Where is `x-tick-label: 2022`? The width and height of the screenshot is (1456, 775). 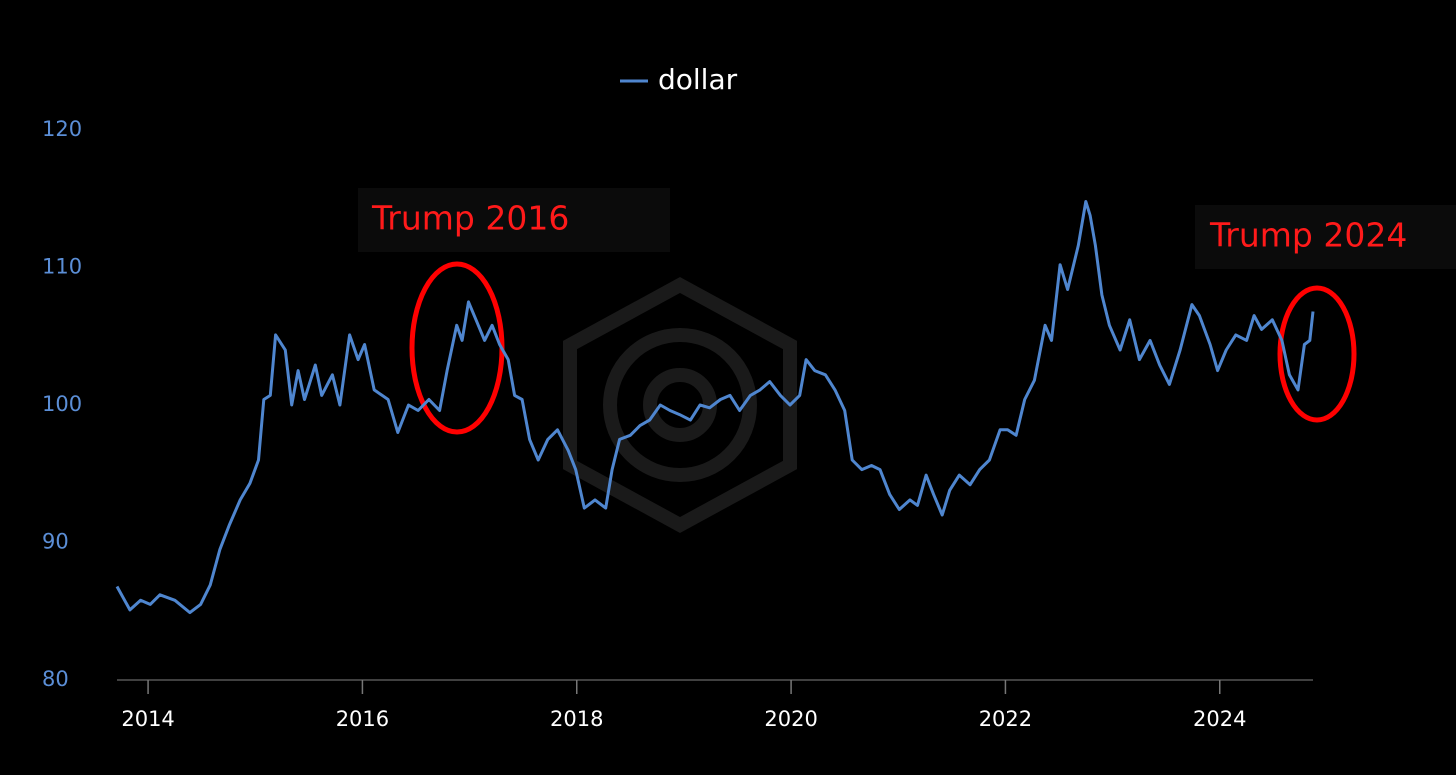
x-tick-label: 2022 is located at coordinates (1005, 719).